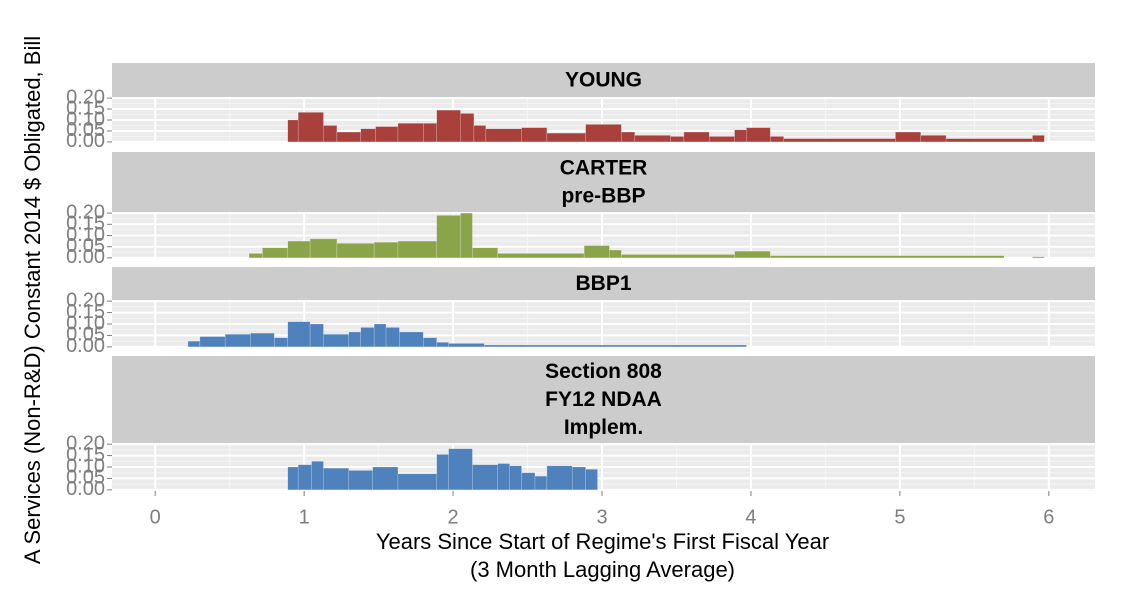 This screenshot has width=1125, height=600. What do you see at coordinates (603, 371) in the screenshot?
I see `facet-title: Section 808` at bounding box center [603, 371].